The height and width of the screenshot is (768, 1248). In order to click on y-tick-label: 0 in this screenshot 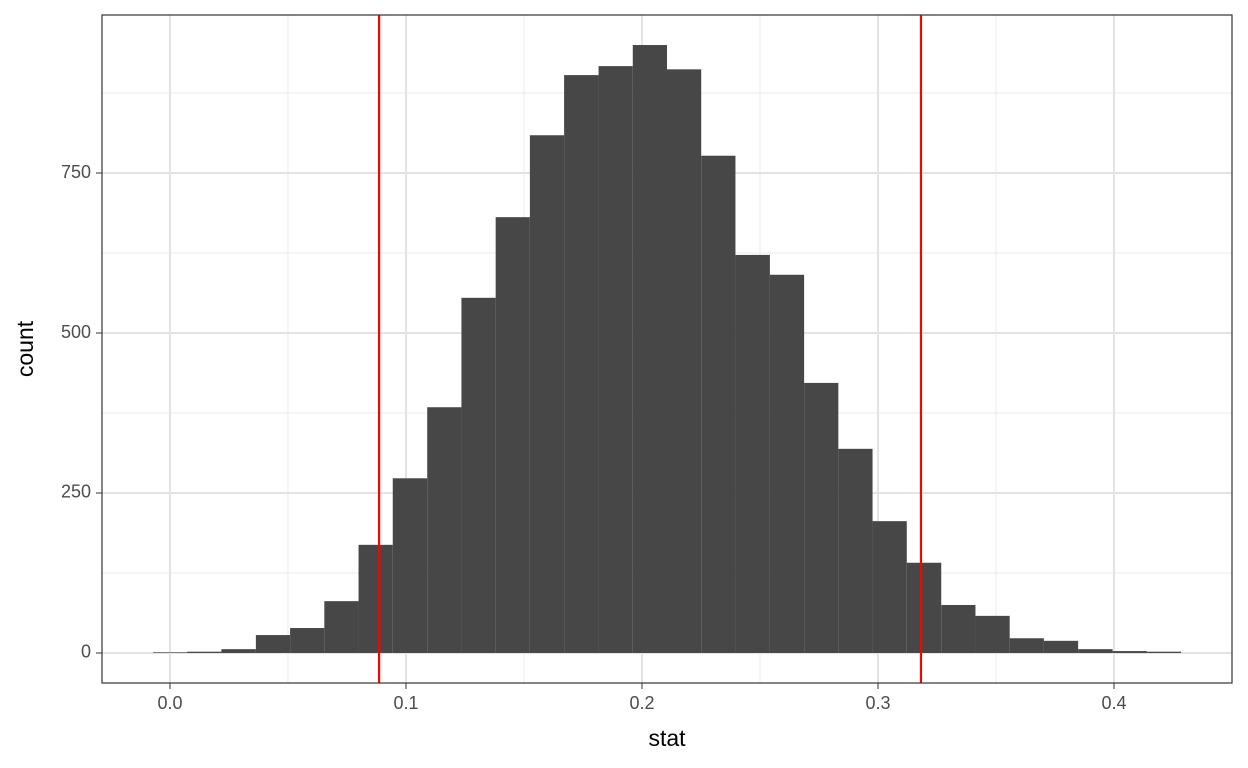, I will do `click(86, 652)`.